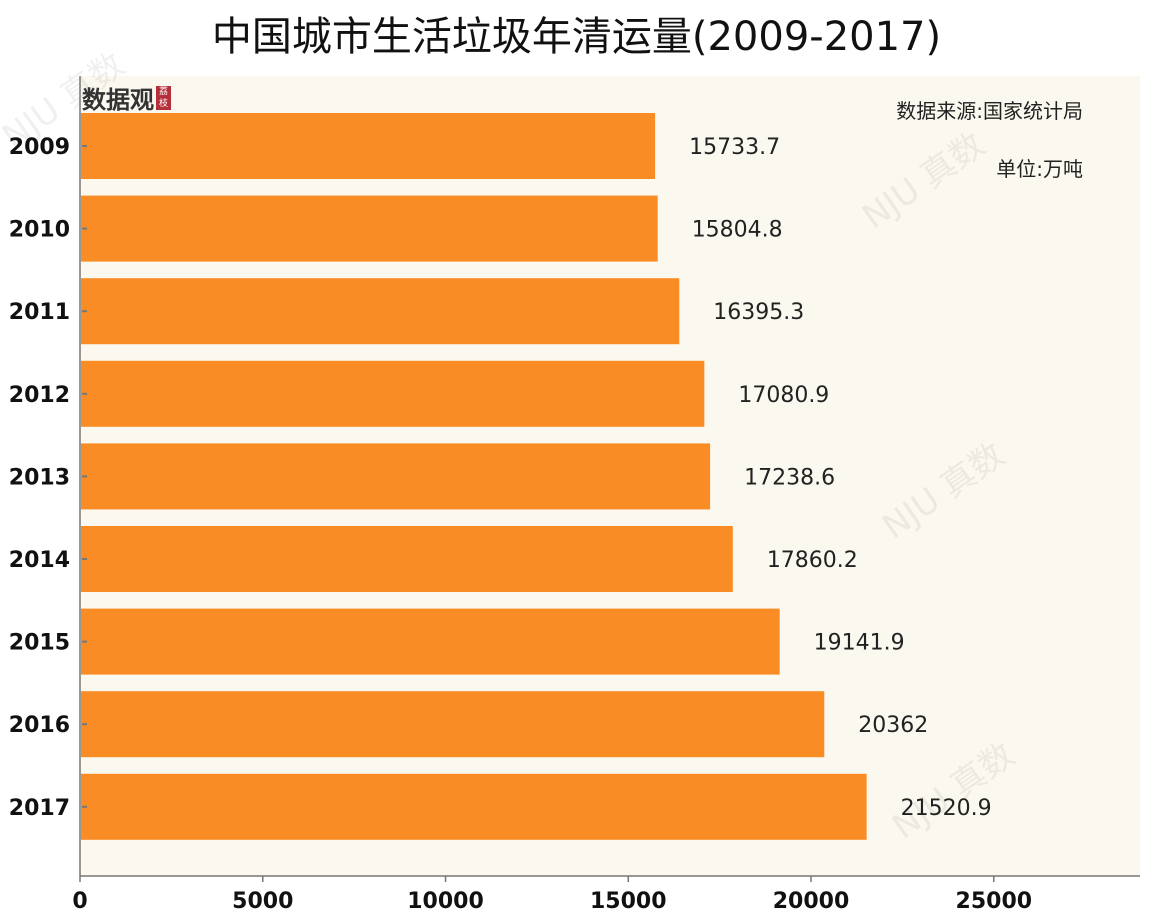 This screenshot has width=1153, height=922. Describe the element at coordinates (783, 395) in the screenshot. I see `bar-value-label: 17080.9` at that location.